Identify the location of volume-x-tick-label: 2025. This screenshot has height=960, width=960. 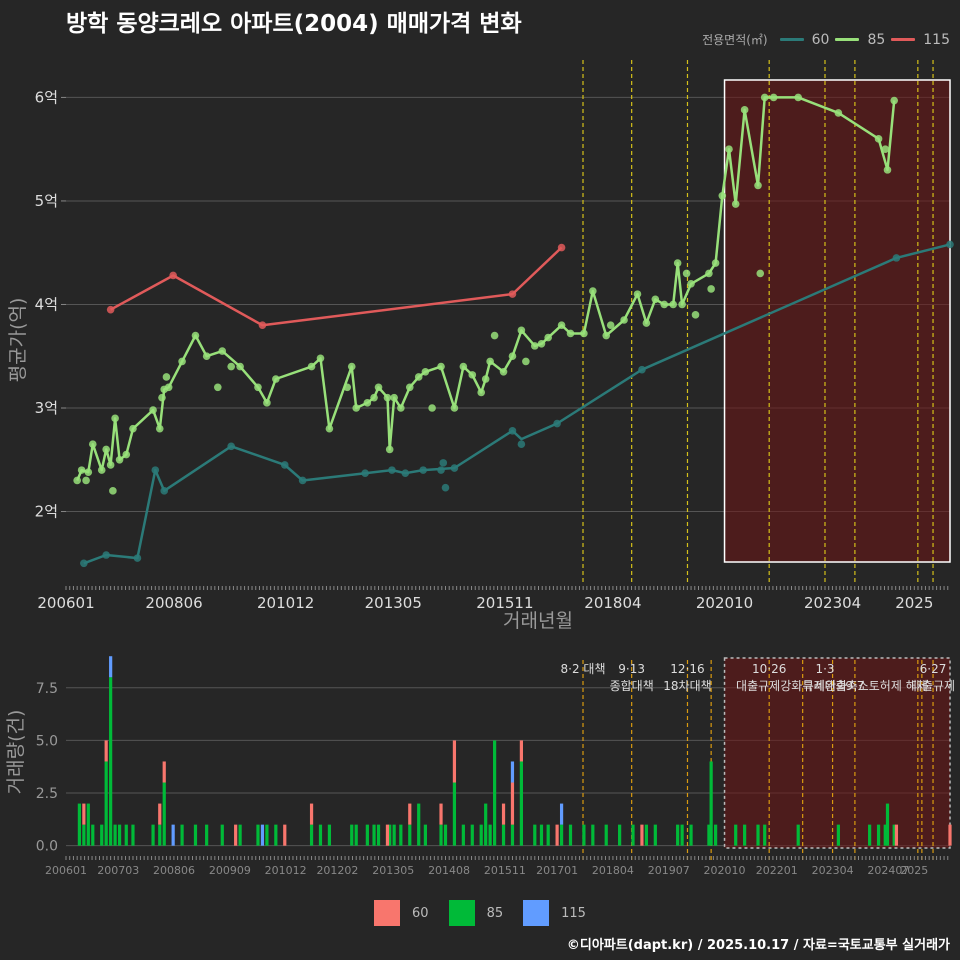
(914, 870).